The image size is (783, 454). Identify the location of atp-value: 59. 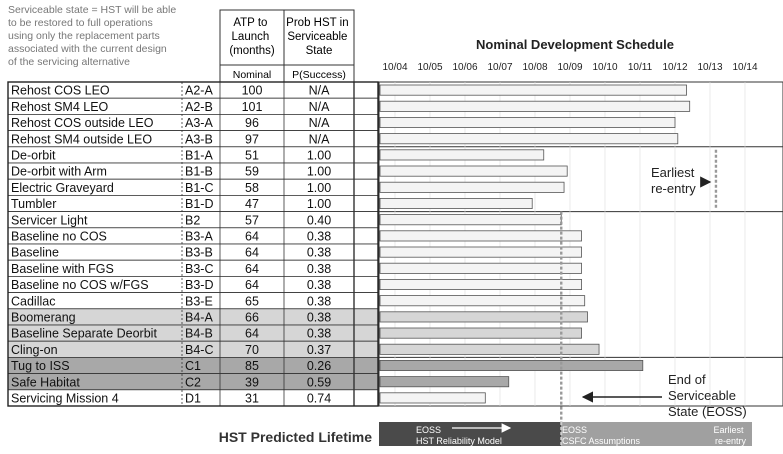
(252, 172).